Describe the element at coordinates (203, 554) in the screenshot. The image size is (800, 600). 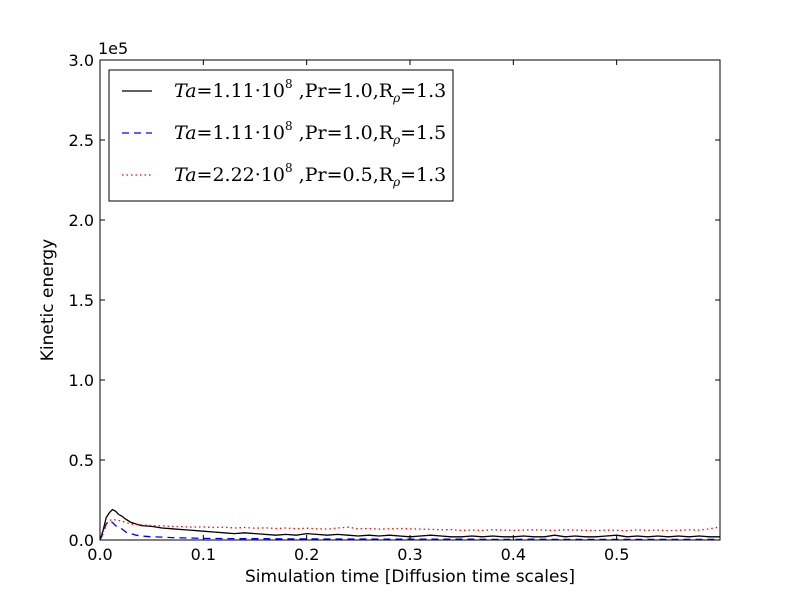
I see `x-tick-label: 0.1` at that location.